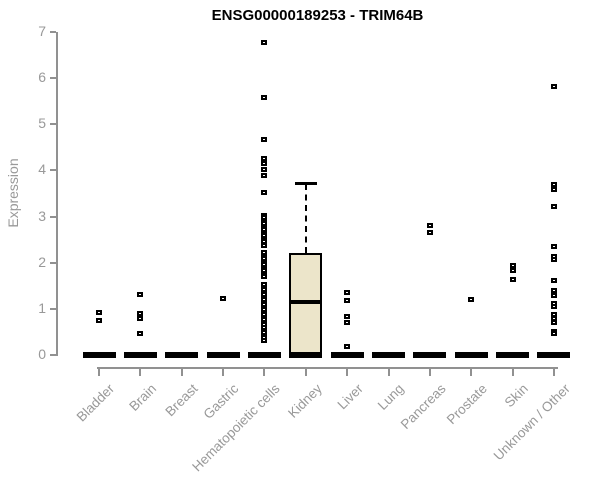 This screenshot has width=600, height=500. Describe the element at coordinates (42, 31) in the screenshot. I see `y-tick-label: 7` at that location.